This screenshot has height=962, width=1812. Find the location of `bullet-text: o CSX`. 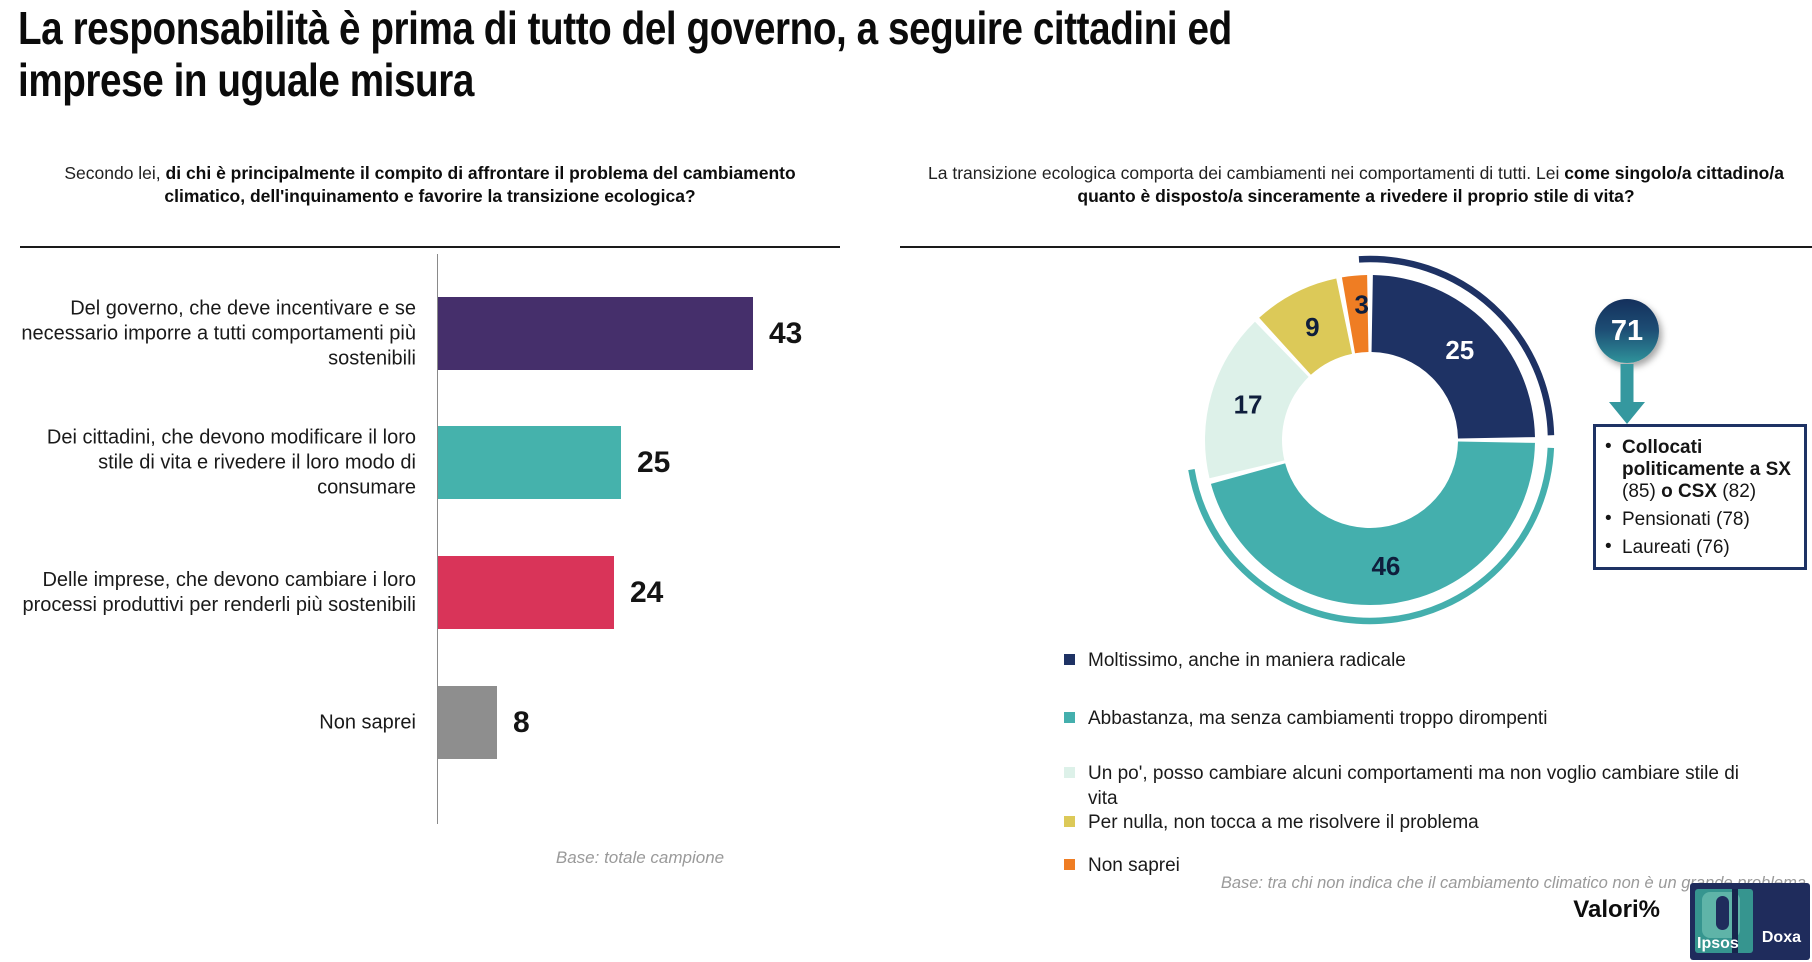

bullet-text: o CSX is located at coordinates (1689, 491).